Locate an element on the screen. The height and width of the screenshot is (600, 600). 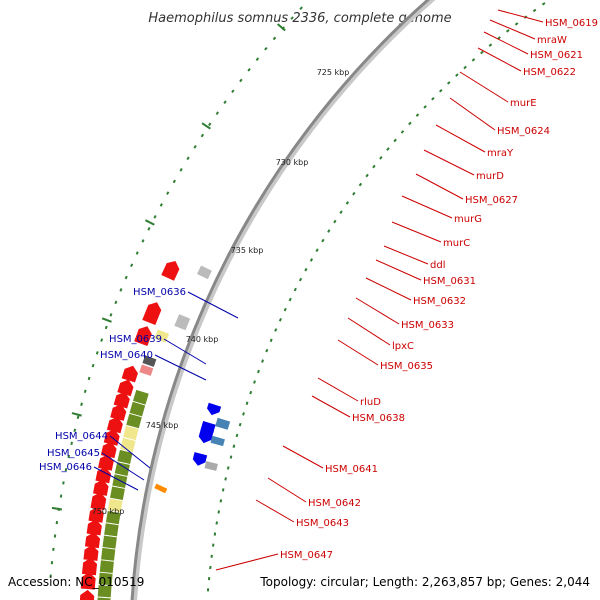
gene-label: HSM_0643 is located at coordinates (322, 523).